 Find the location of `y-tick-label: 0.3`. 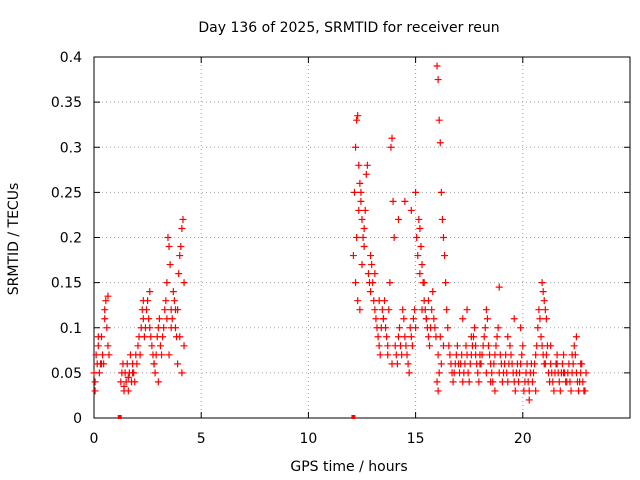

y-tick-label: 0.3 is located at coordinates (71, 148).